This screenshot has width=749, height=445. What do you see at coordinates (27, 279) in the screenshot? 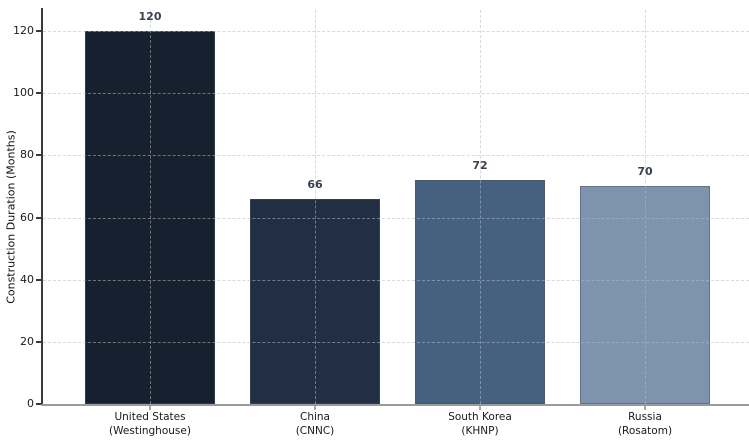
I see `y-tick-label: 40` at bounding box center [27, 279].